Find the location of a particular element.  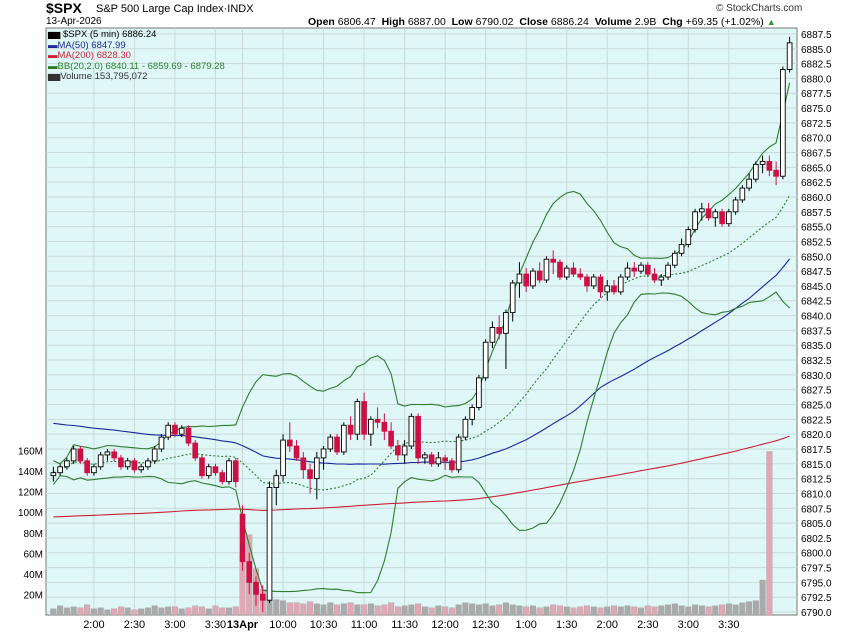

x-tick-label: 3:30 is located at coordinates (728, 625).